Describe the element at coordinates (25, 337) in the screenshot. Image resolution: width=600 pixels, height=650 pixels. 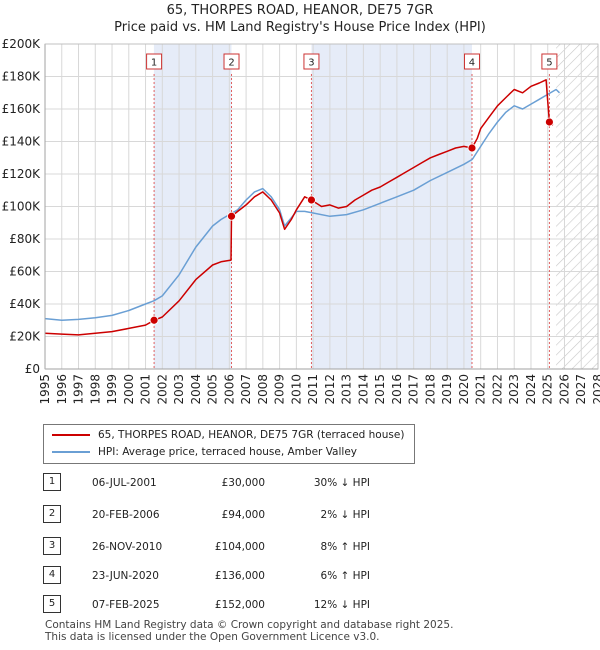
I see `y-tick-label: £20K` at that location.